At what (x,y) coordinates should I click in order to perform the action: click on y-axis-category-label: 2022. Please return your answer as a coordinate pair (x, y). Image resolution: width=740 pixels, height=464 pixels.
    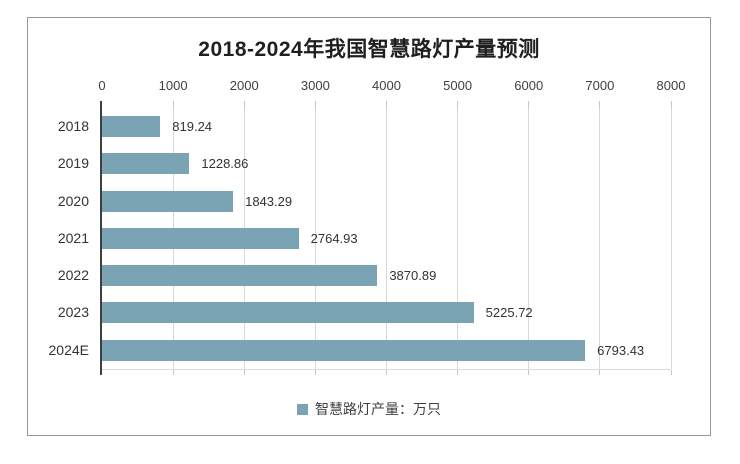
    Looking at the image, I should click on (73, 275).